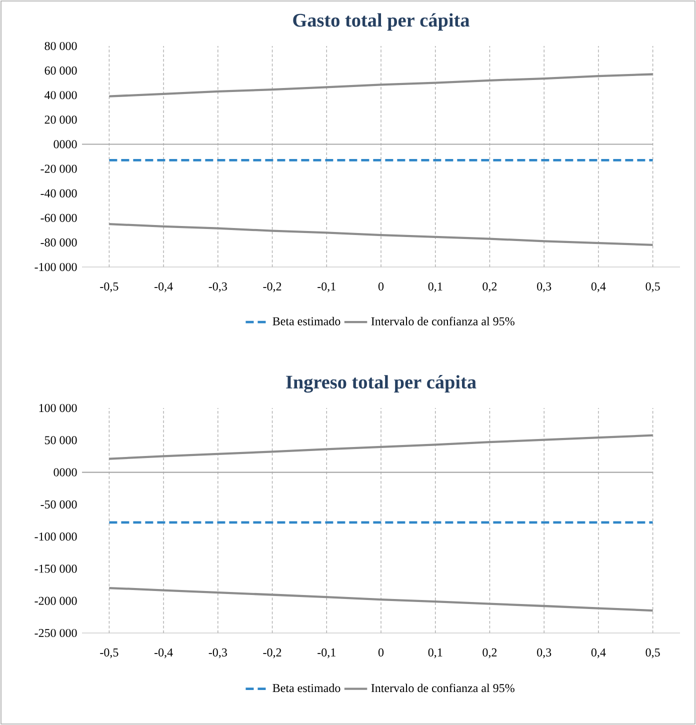 Image resolution: width=696 pixels, height=725 pixels. I want to click on y-tick-label: 80 000, so click(60, 46).